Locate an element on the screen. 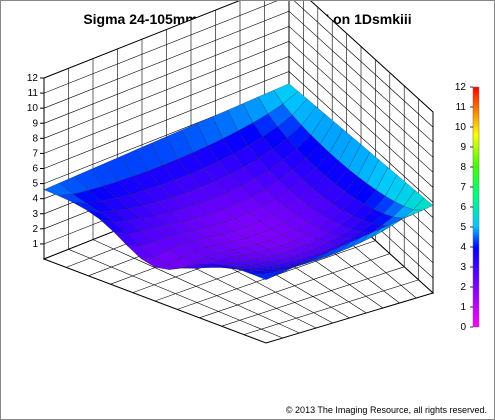 This screenshot has height=420, width=495. colorbar-tick-label: 9 is located at coordinates (463, 147).